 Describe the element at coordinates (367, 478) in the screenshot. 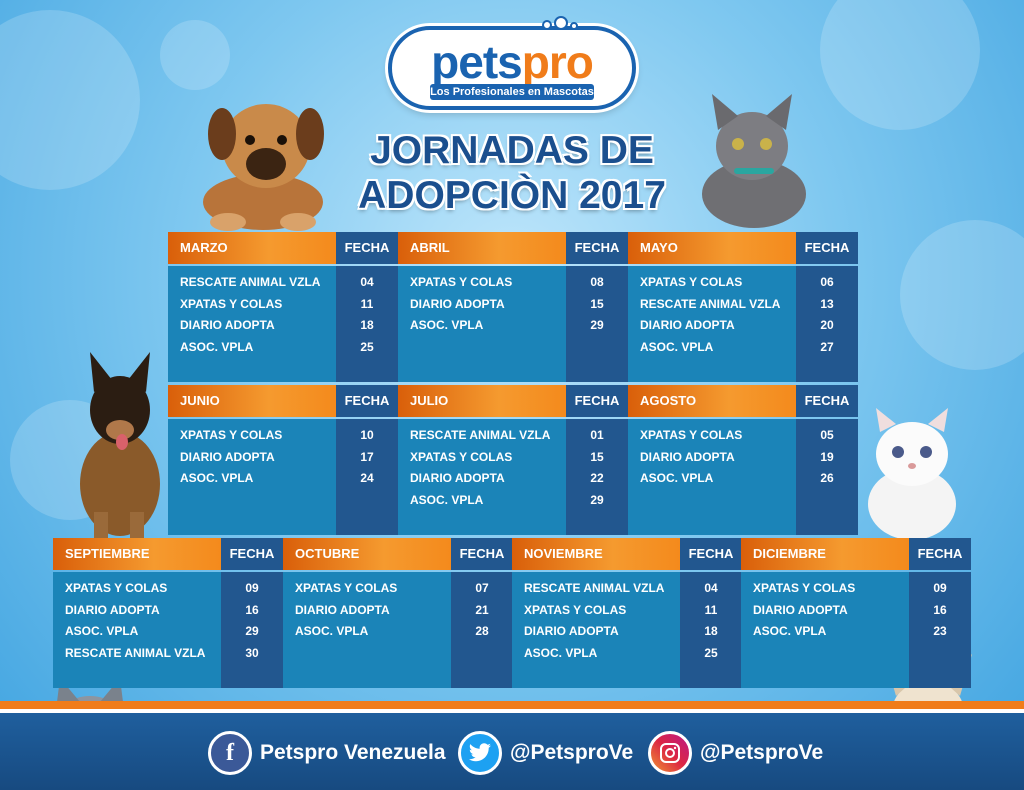

I see `event-day: 24` at that location.